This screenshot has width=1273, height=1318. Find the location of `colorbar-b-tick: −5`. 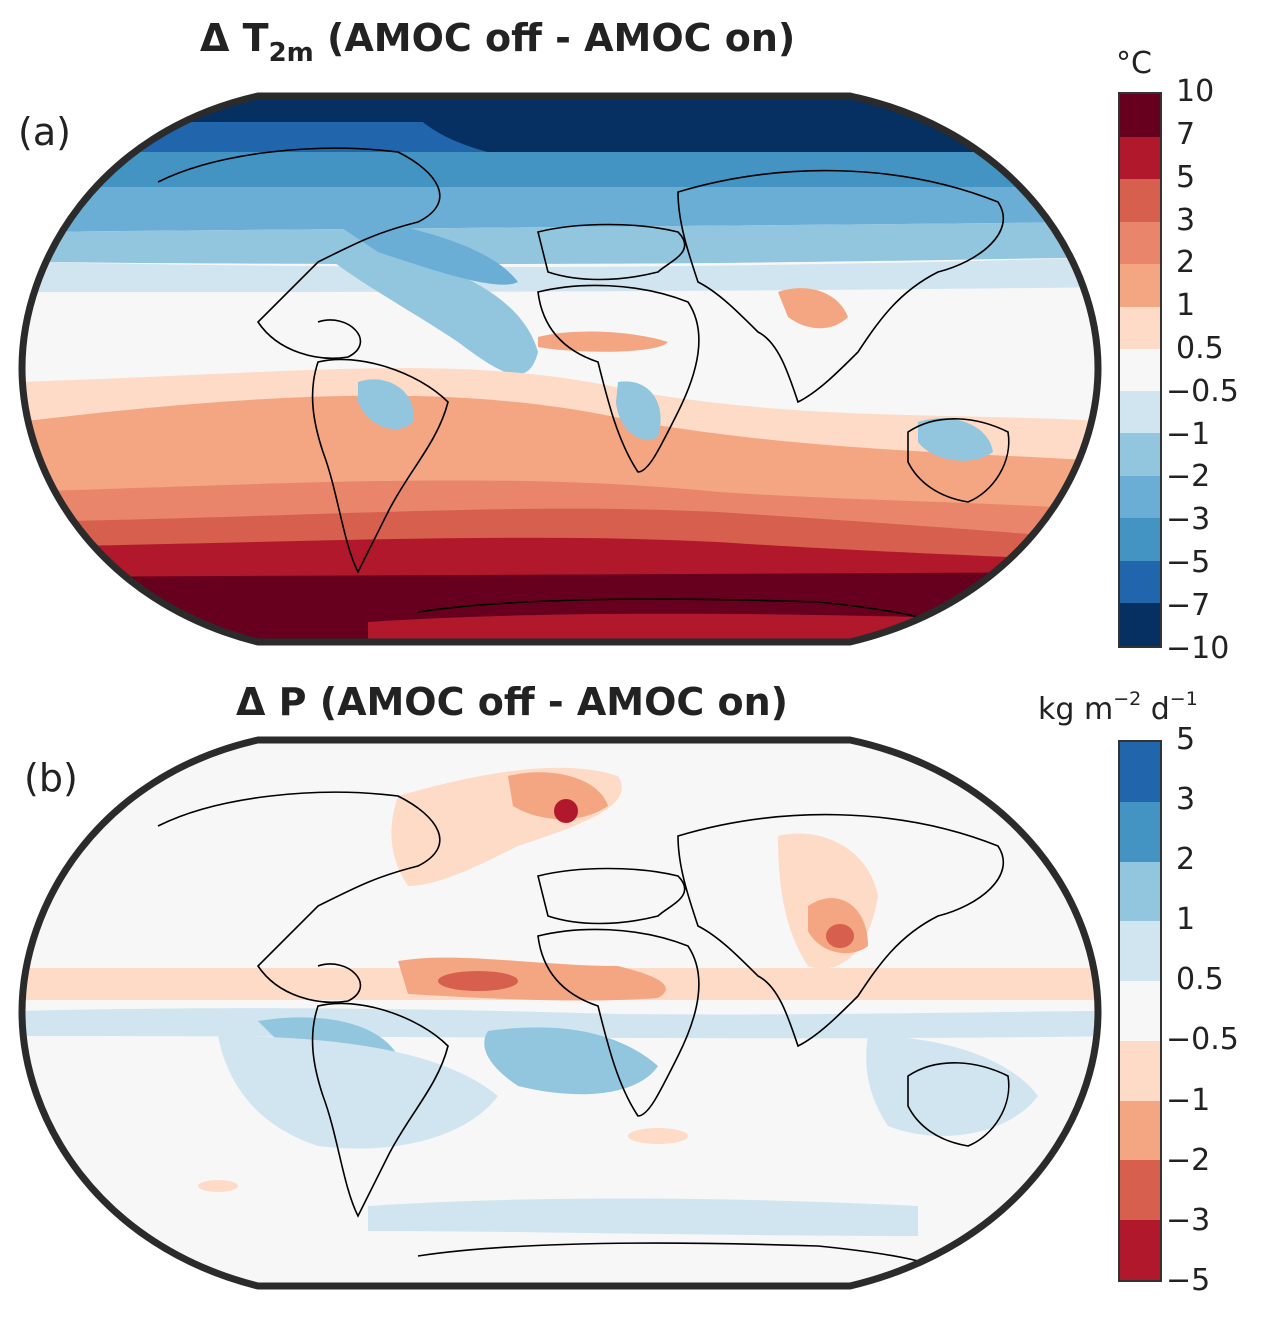

colorbar-b-tick: −5 is located at coordinates (1188, 1280).